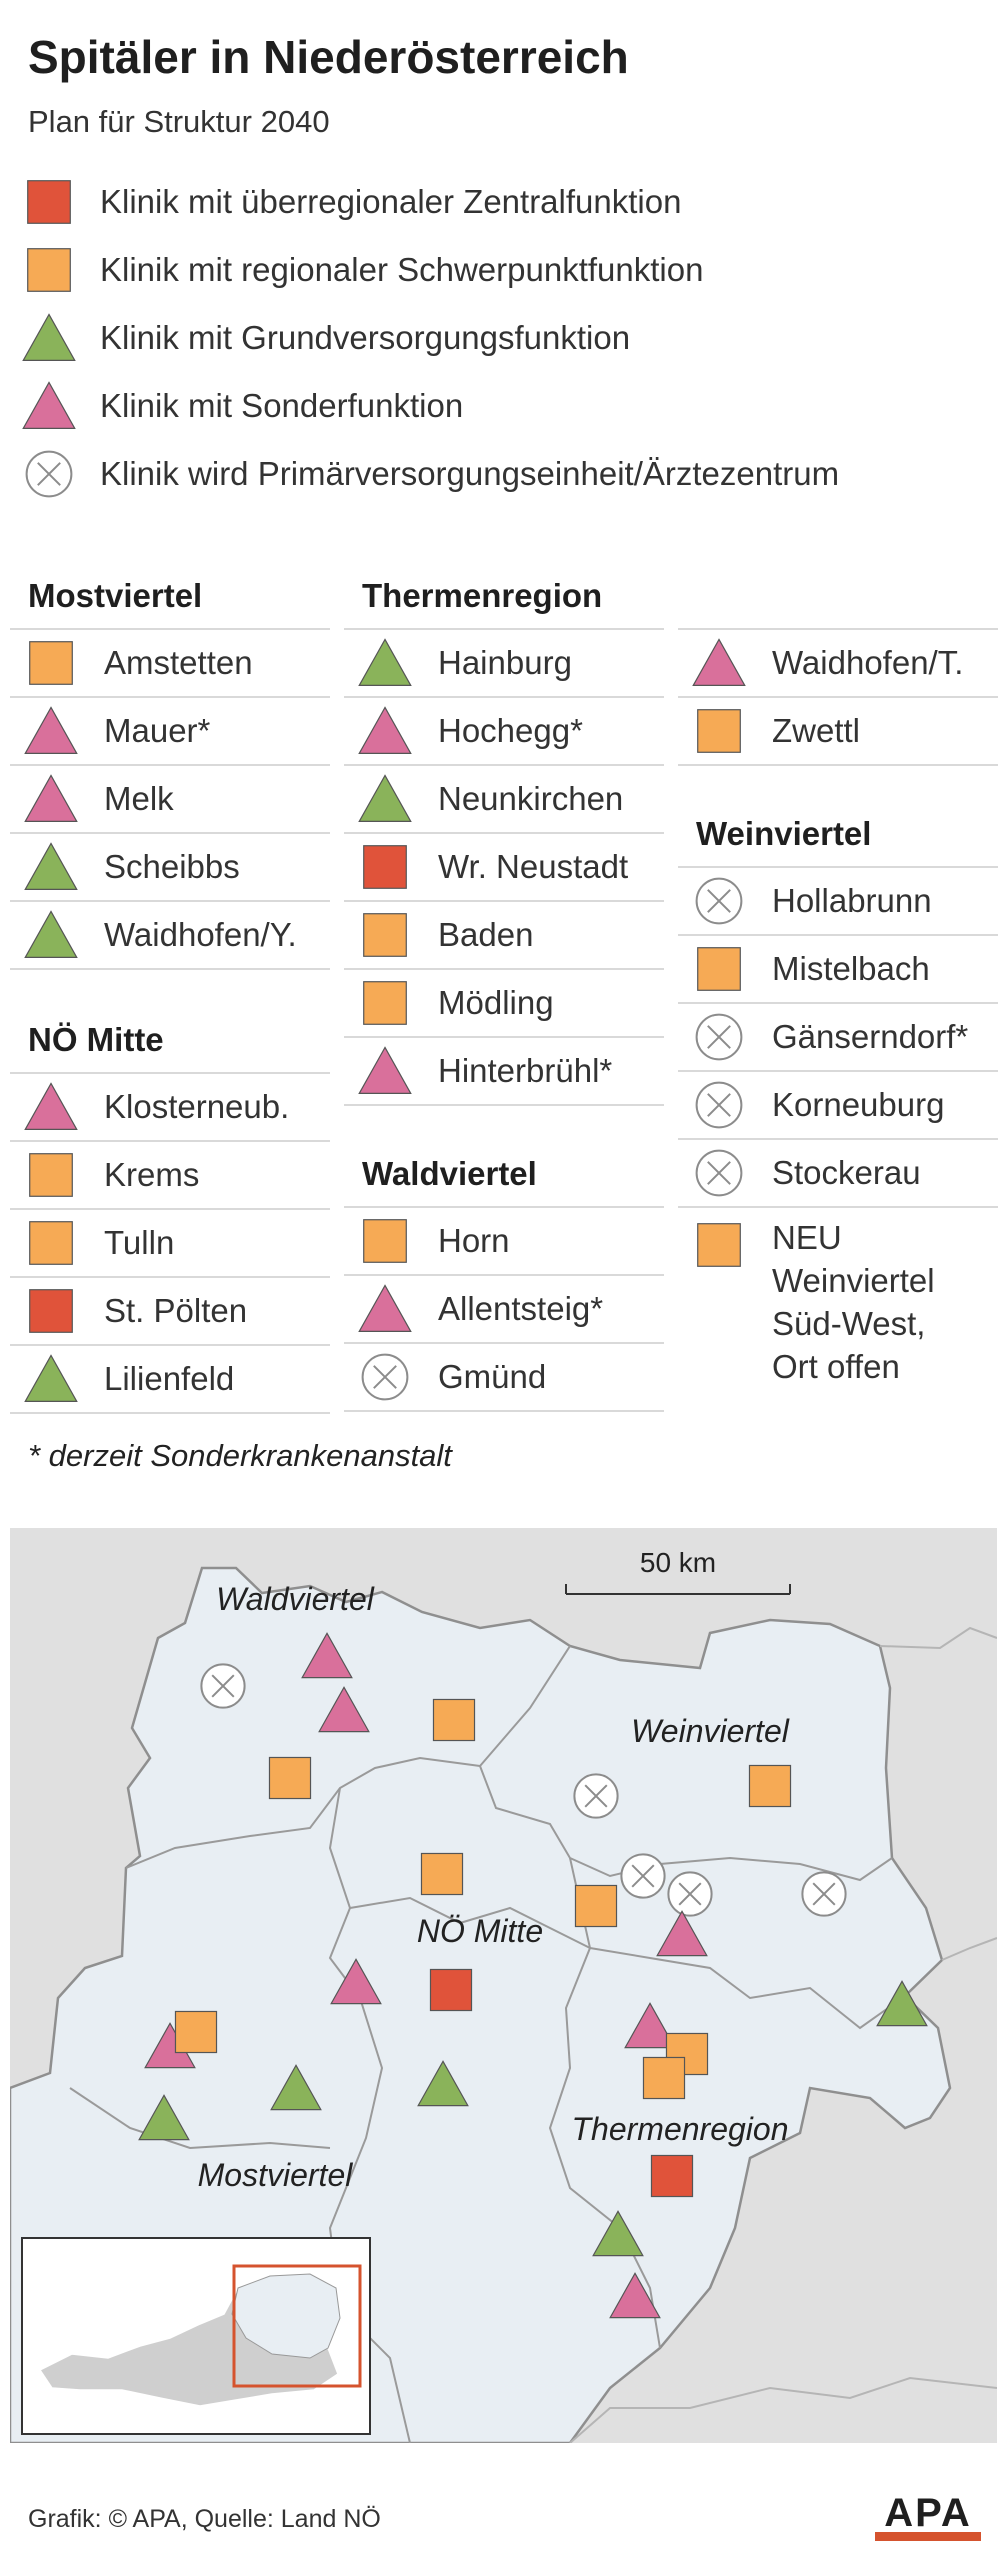 The width and height of the screenshot is (1007, 2560). Describe the element at coordinates (783, 2034) in the screenshot. I see `country-borders` at that location.